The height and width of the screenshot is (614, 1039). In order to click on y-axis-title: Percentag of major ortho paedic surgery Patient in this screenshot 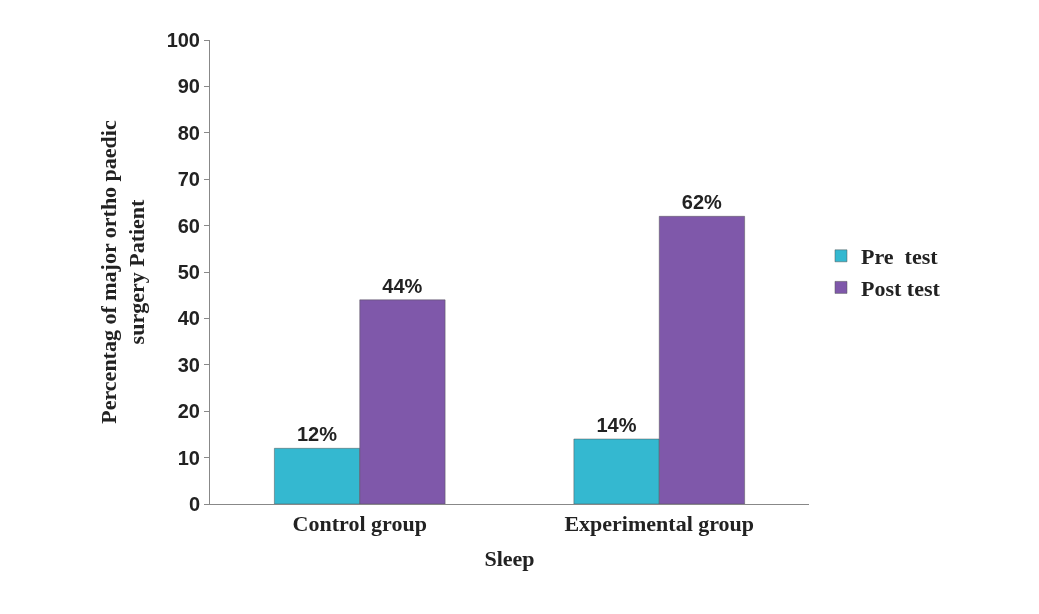, I will do `click(122, 272)`.